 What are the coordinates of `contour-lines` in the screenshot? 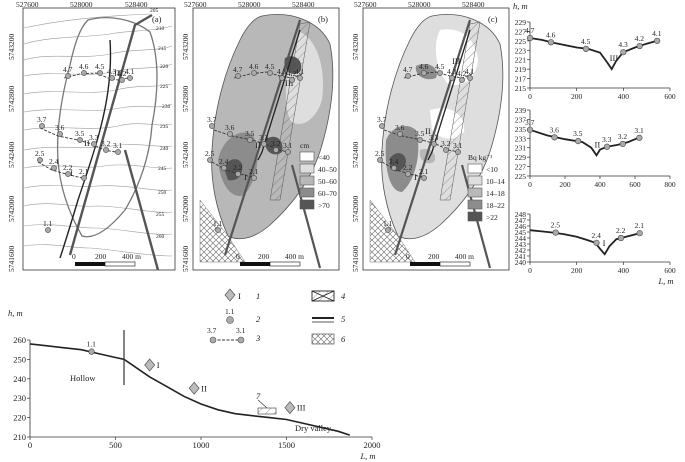 It's located at (98, 135).